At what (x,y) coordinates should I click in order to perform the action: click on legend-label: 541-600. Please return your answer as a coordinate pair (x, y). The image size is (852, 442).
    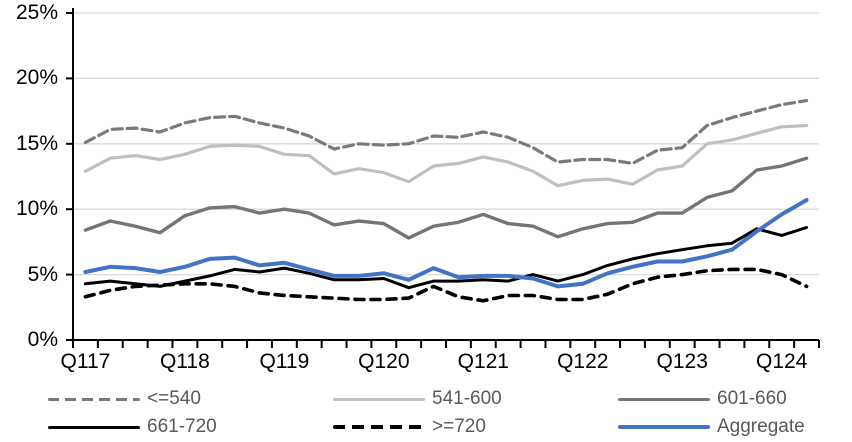
    Looking at the image, I should click on (467, 398).